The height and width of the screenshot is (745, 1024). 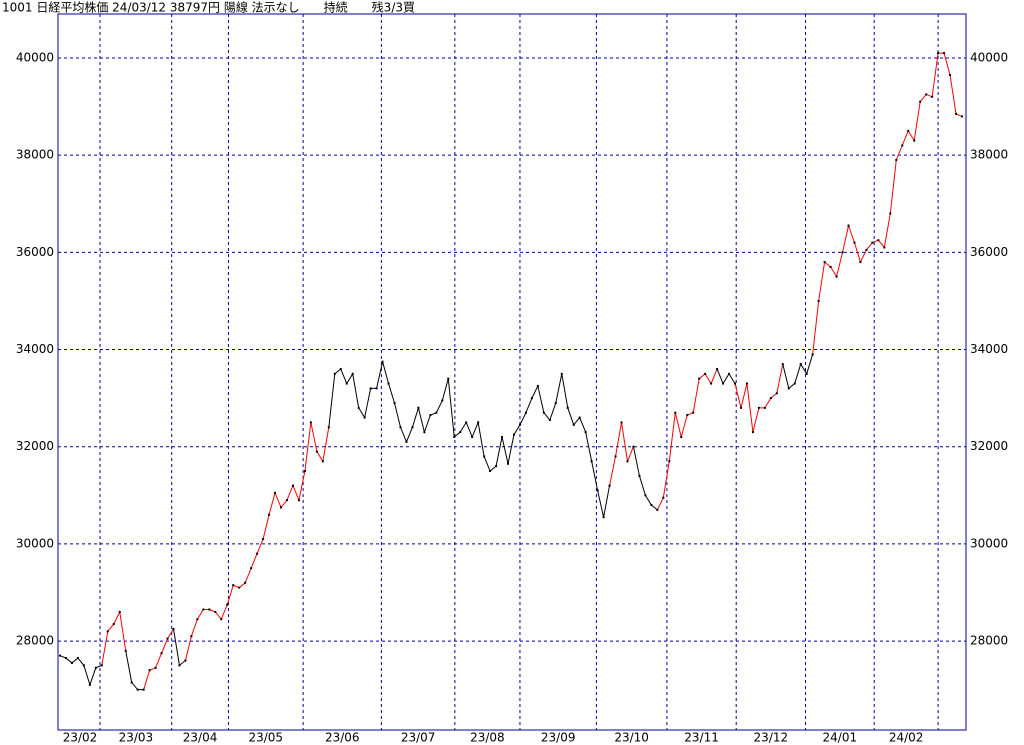 I want to click on y-tick-label: 30000, so click(x=35, y=543).